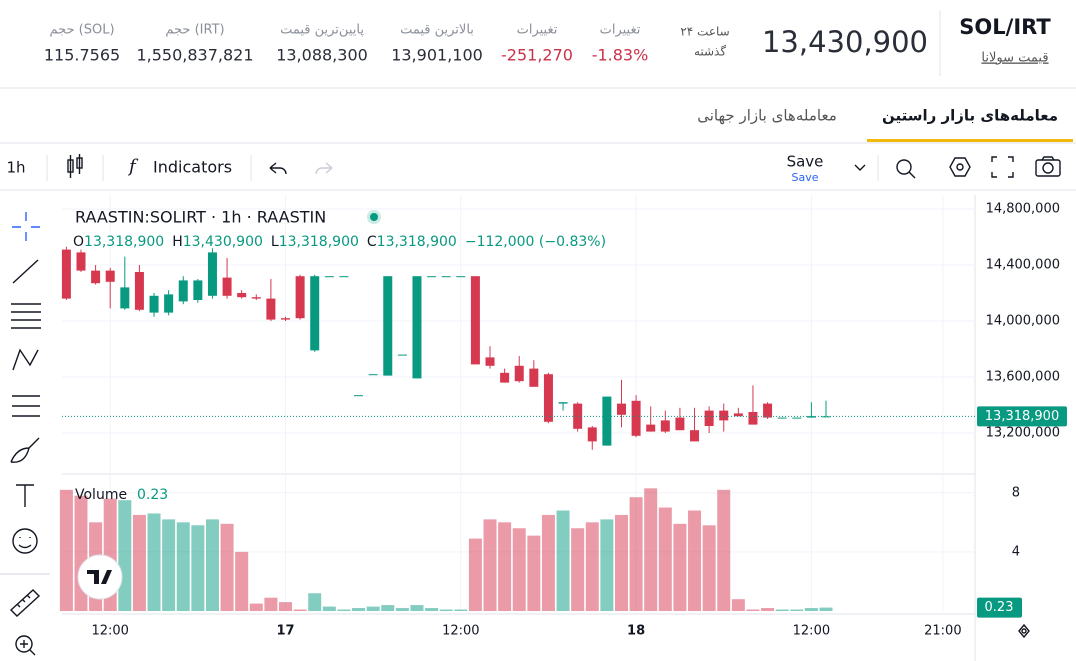 This screenshot has width=1076, height=661. Describe the element at coordinates (25, 271) in the screenshot. I see `trend-line` at that location.